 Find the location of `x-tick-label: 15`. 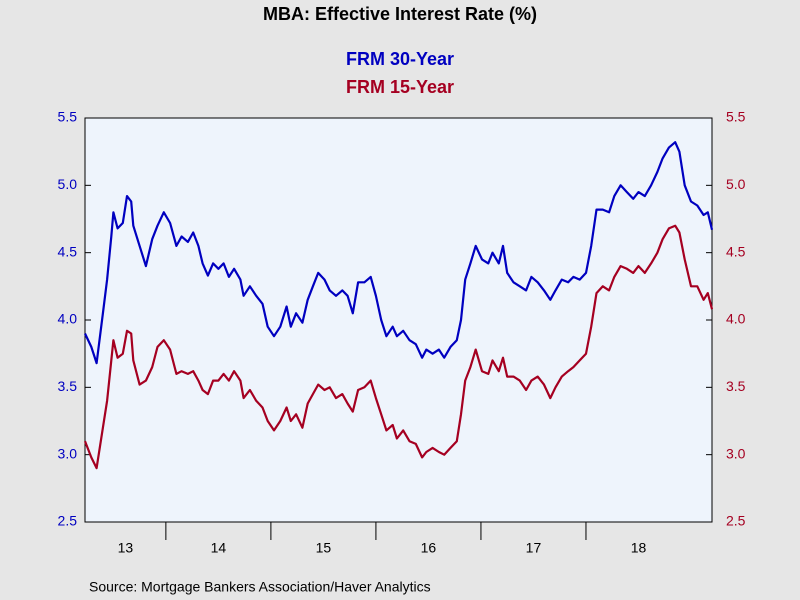

x-tick-label: 15 is located at coordinates (324, 548).